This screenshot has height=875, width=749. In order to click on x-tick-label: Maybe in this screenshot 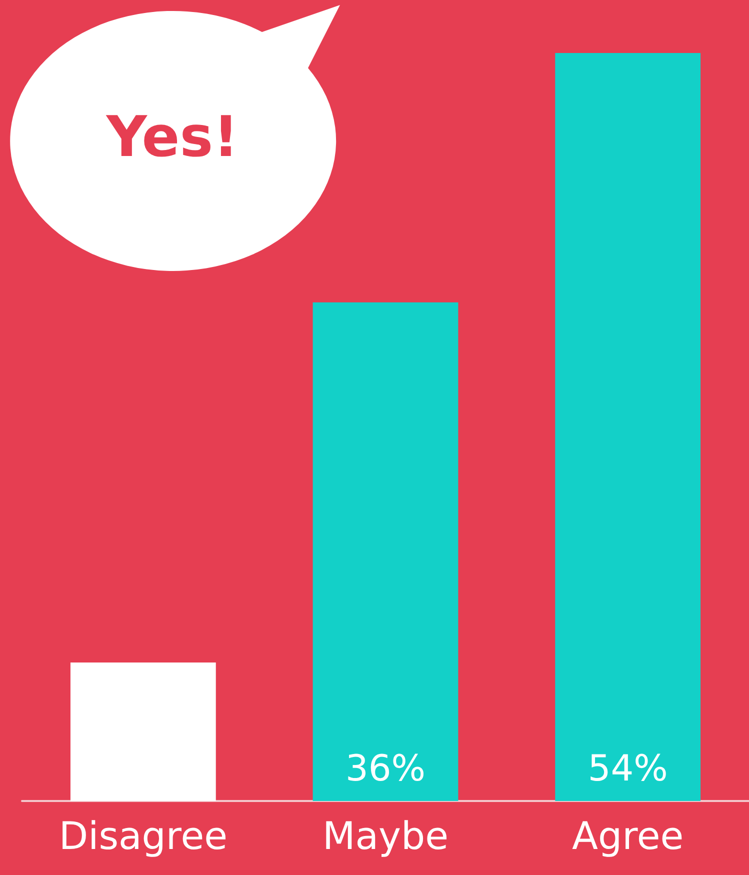, I will do `click(385, 836)`.